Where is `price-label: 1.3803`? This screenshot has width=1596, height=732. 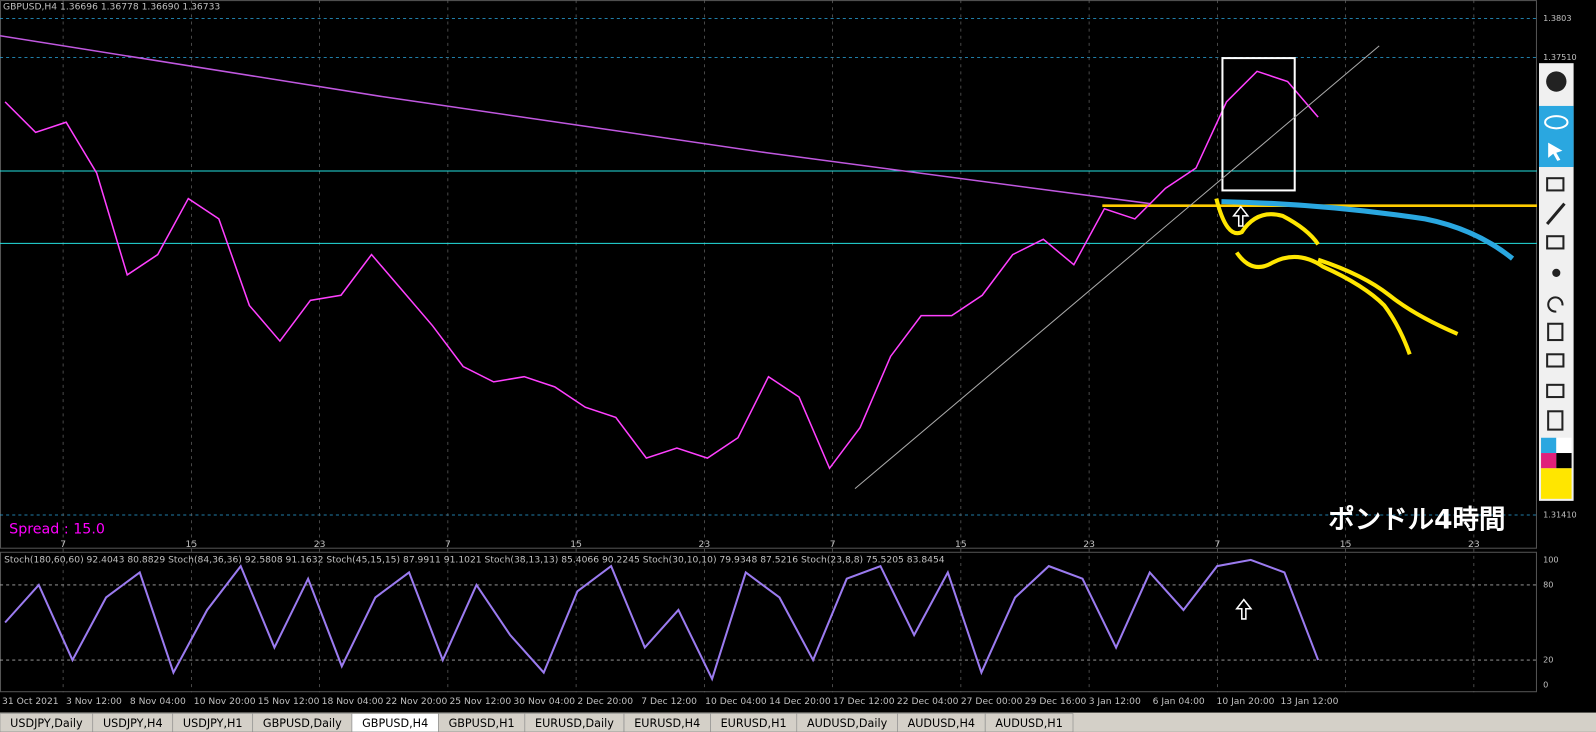
price-label: 1.3803 is located at coordinates (1557, 18).